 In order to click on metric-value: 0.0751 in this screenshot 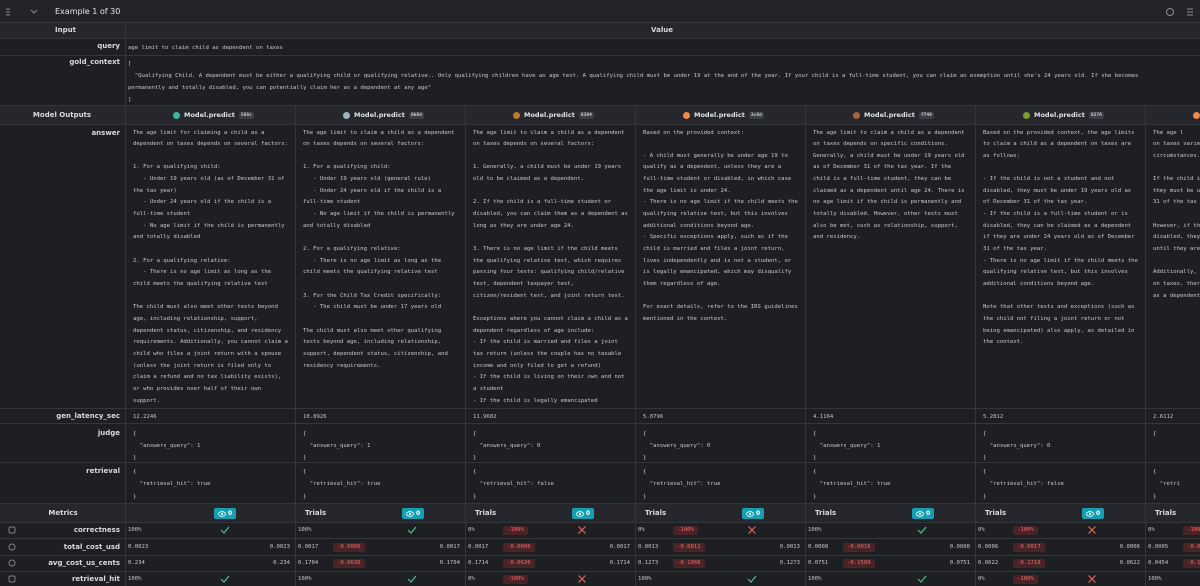, I will do `click(818, 563)`.